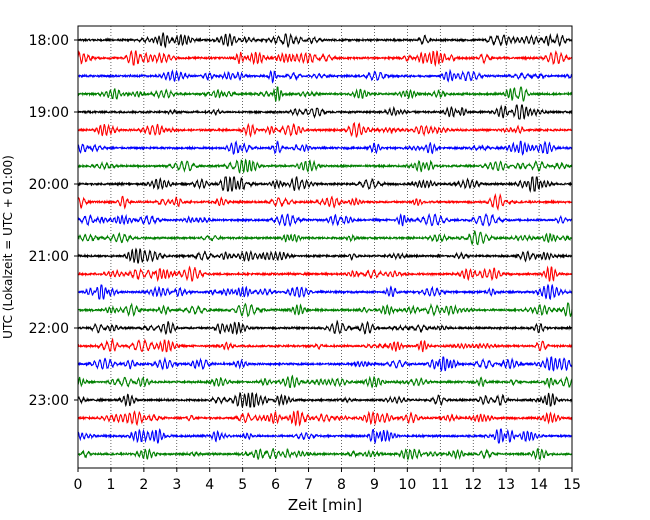 The image size is (650, 520). I want to click on x-axis-ticks: 0 1 2 3 4 5 6 7 8 9 10 11 12 13 14 15, so click(327, 480).